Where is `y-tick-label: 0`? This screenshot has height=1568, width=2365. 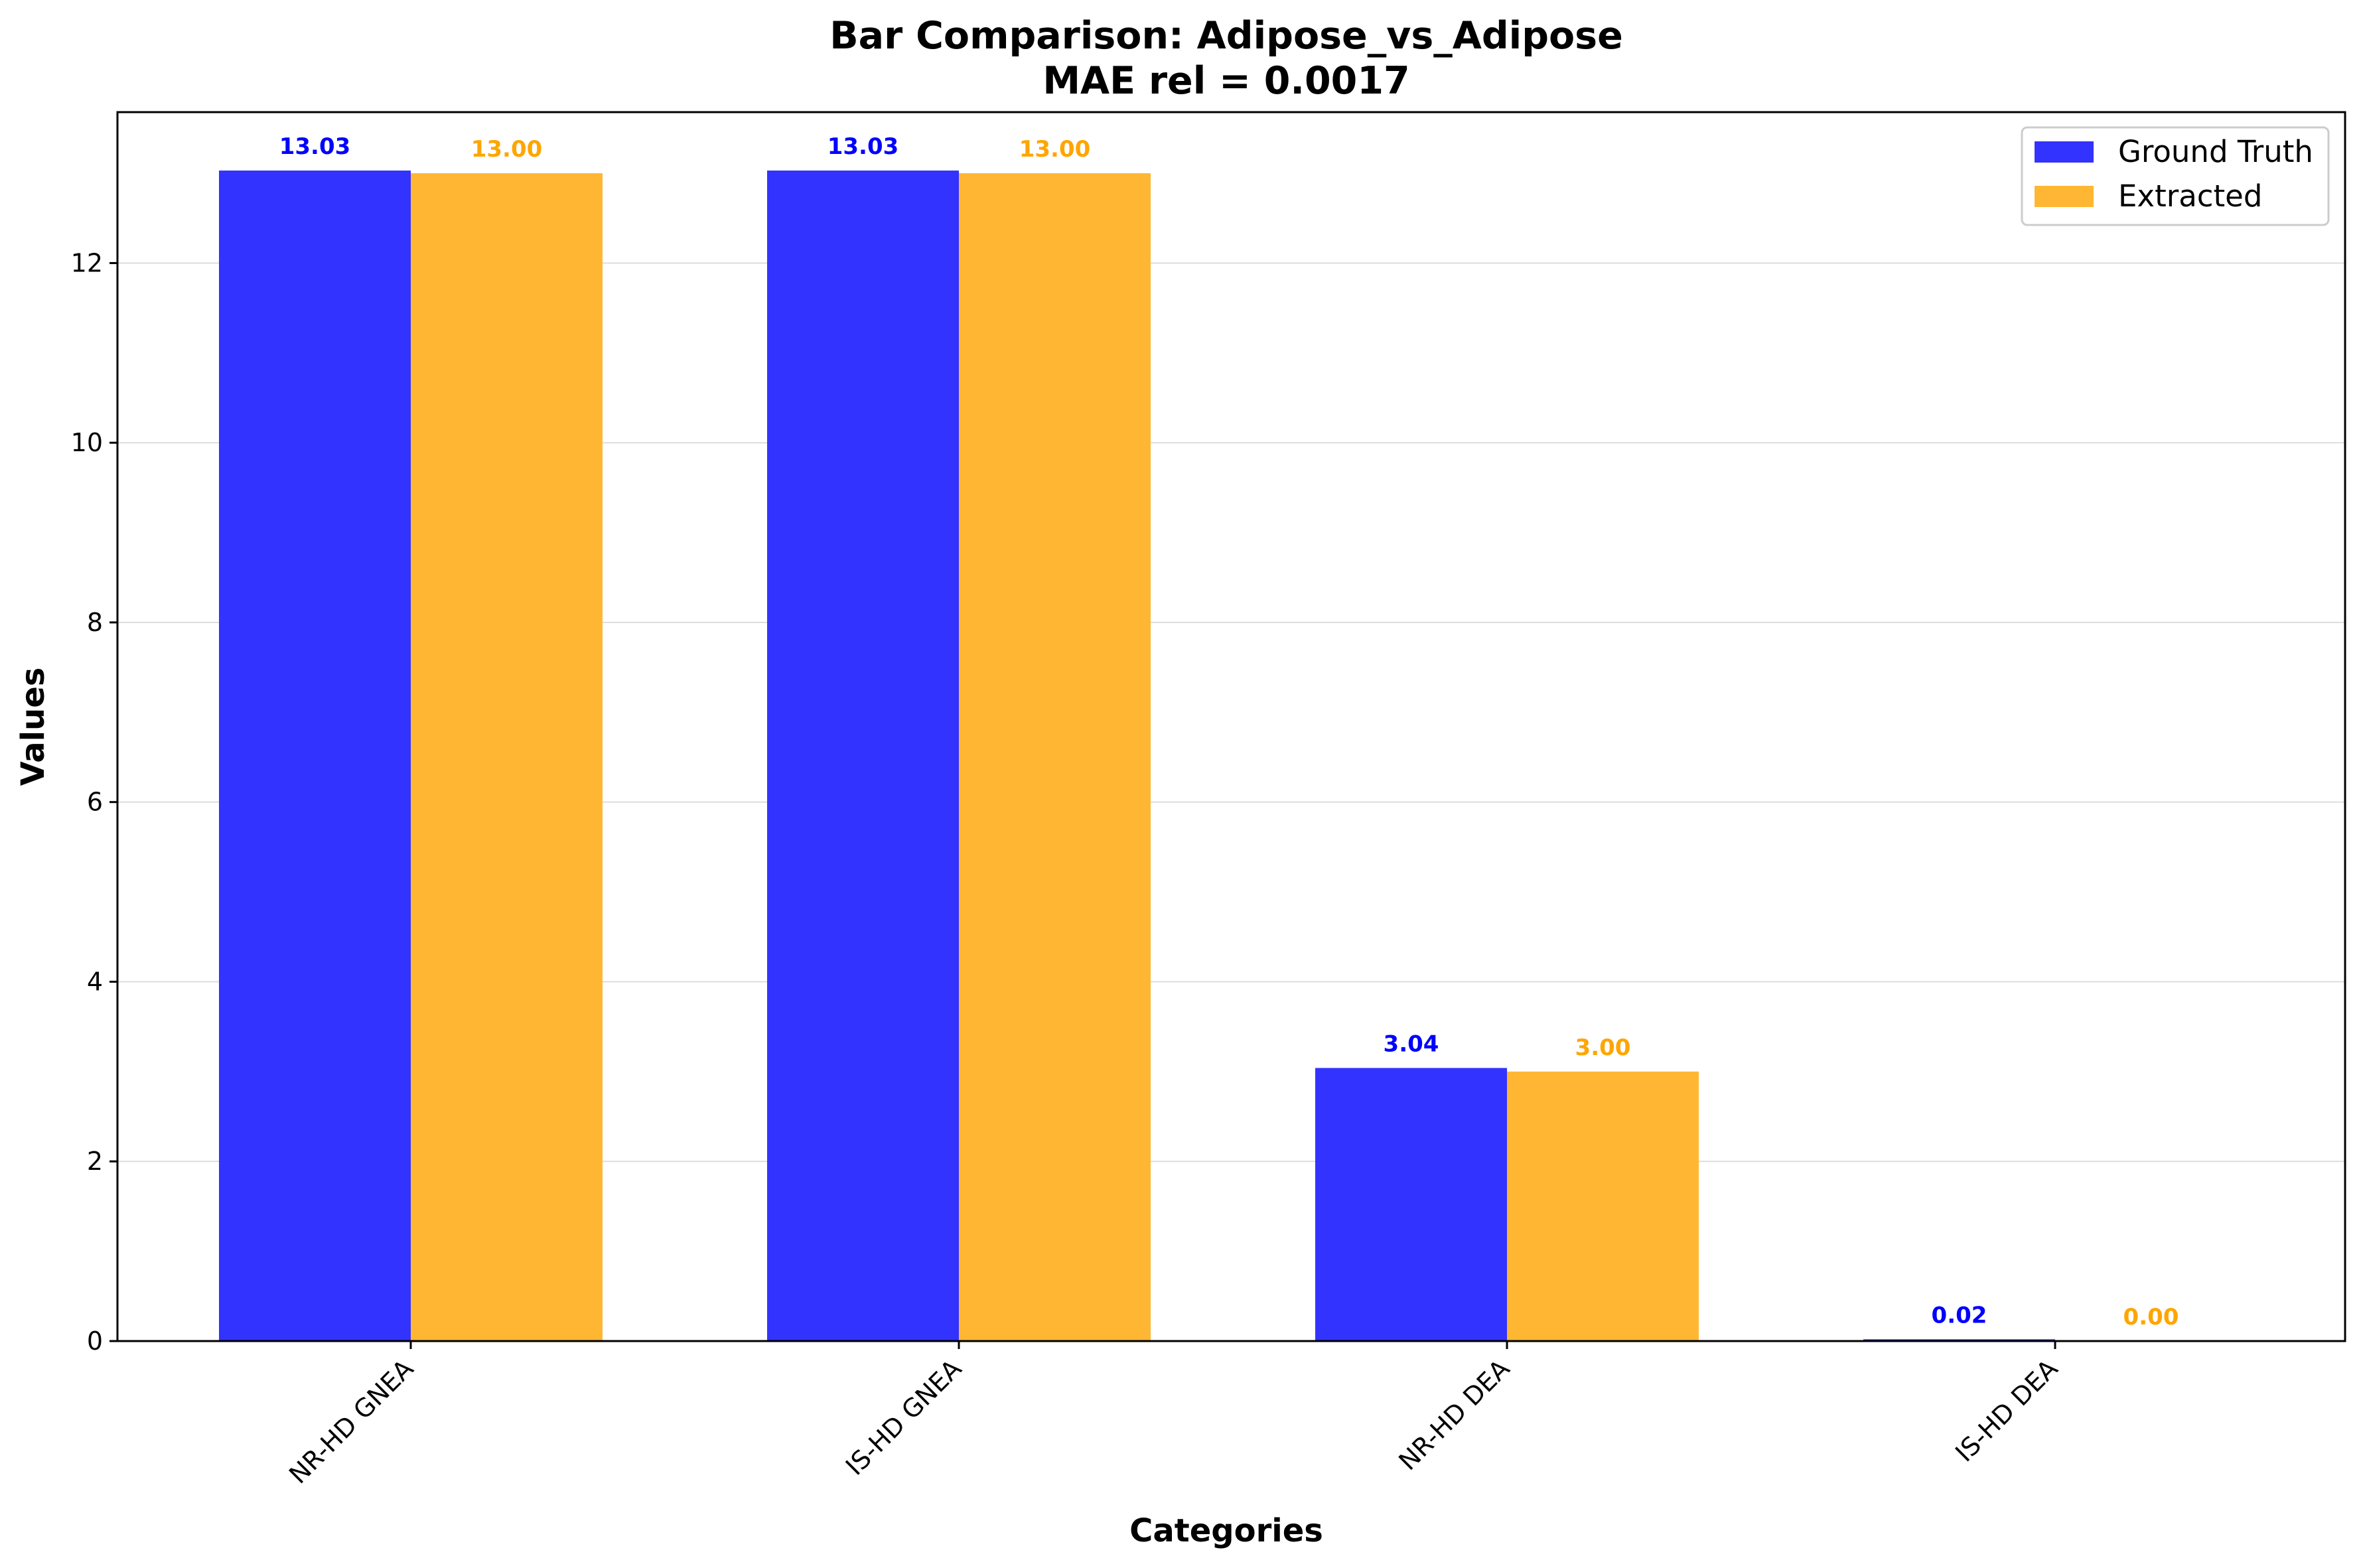
y-tick-label: 0 is located at coordinates (95, 1341).